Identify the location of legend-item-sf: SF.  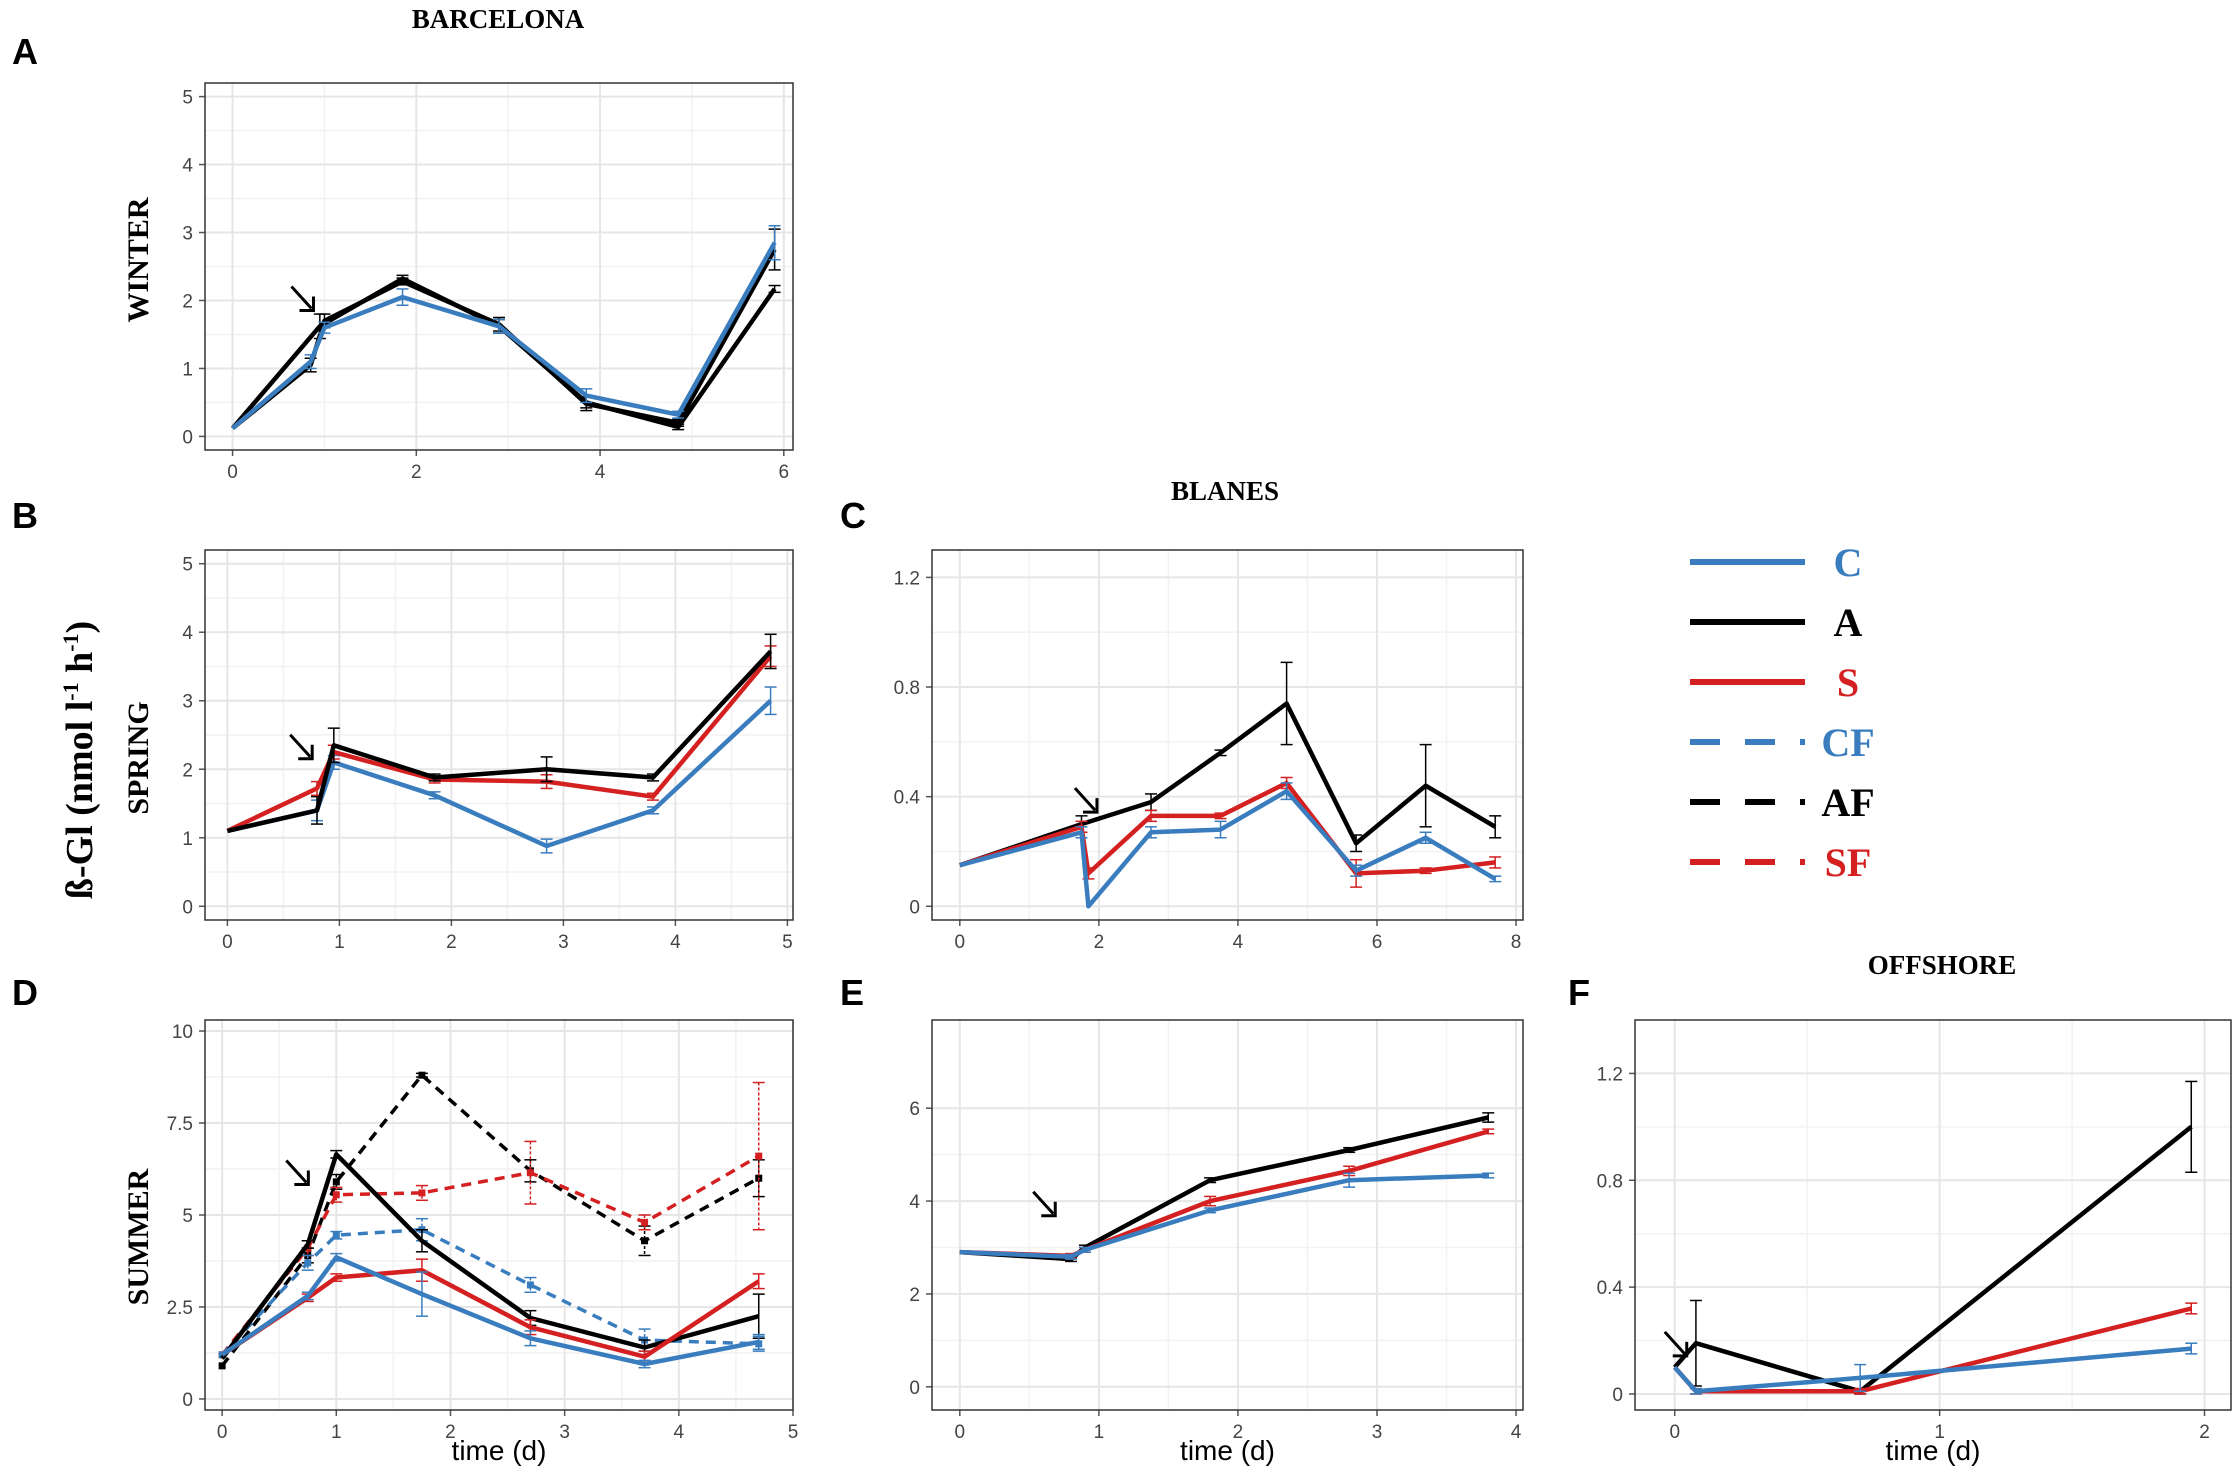
(1780, 862).